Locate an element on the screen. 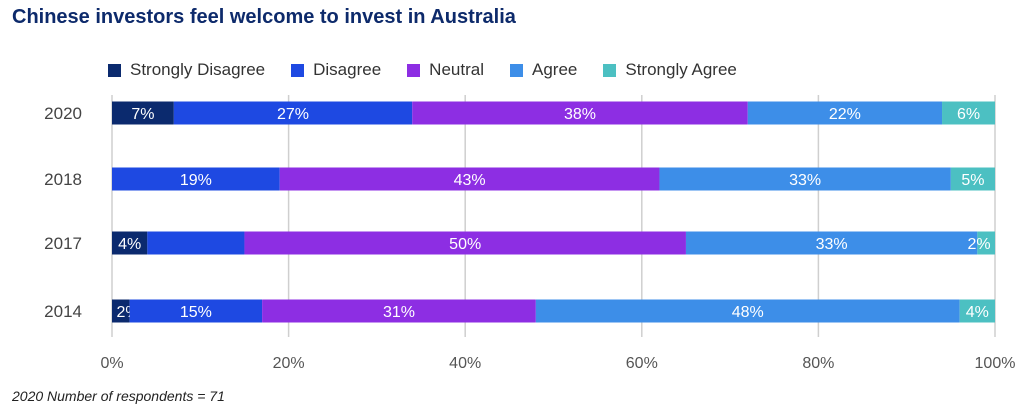 Image resolution: width=1024 pixels, height=418 pixels. legend-item-strongly-disagree: Strongly Disagree is located at coordinates (186, 70).